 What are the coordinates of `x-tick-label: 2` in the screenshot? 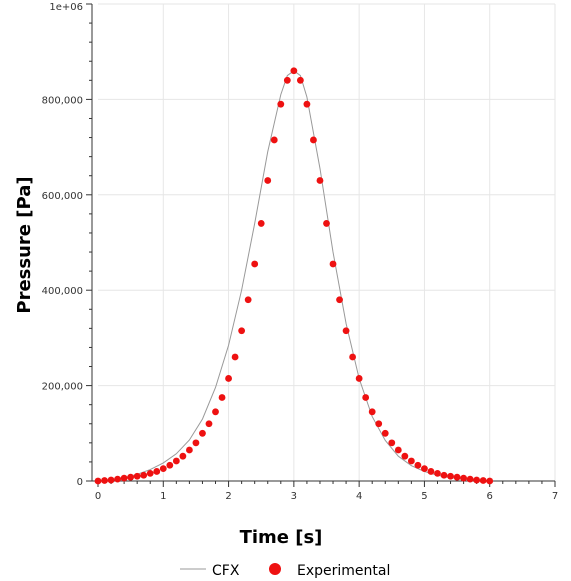 It's located at (228, 496).